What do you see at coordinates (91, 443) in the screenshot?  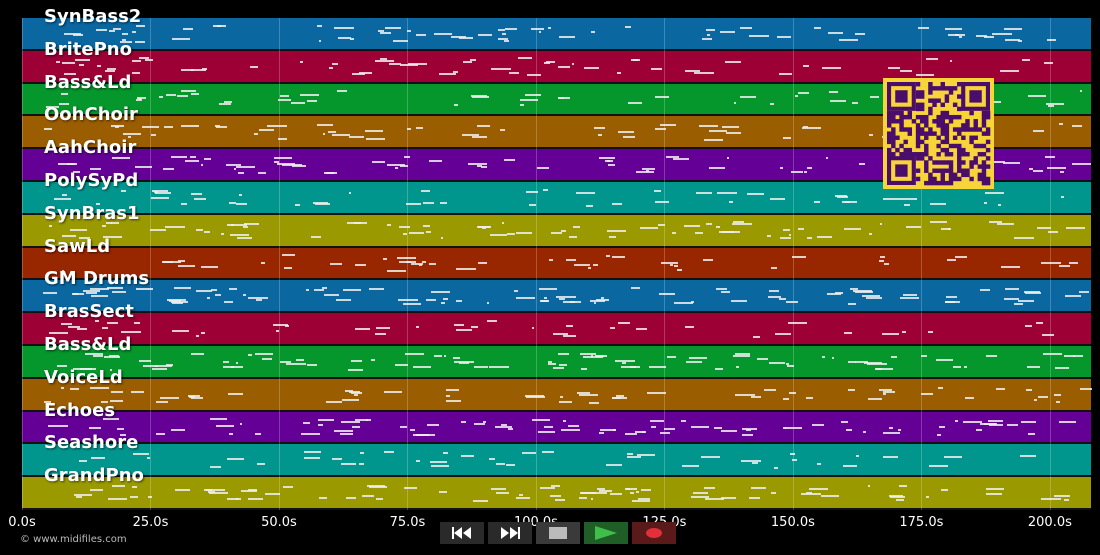 I see `track-name: Seashore` at bounding box center [91, 443].